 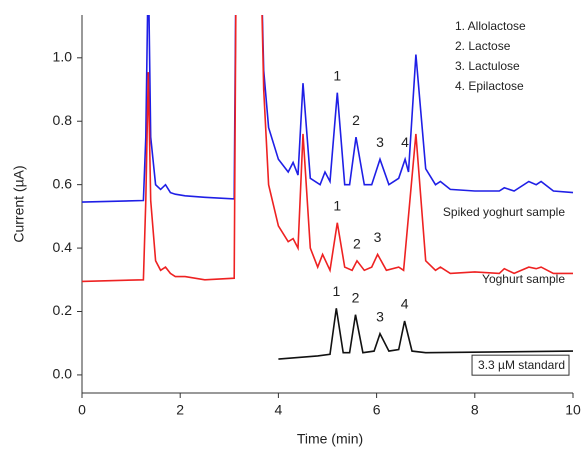 What do you see at coordinates (475, 410) in the screenshot?
I see `x-tick-label: 8` at bounding box center [475, 410].